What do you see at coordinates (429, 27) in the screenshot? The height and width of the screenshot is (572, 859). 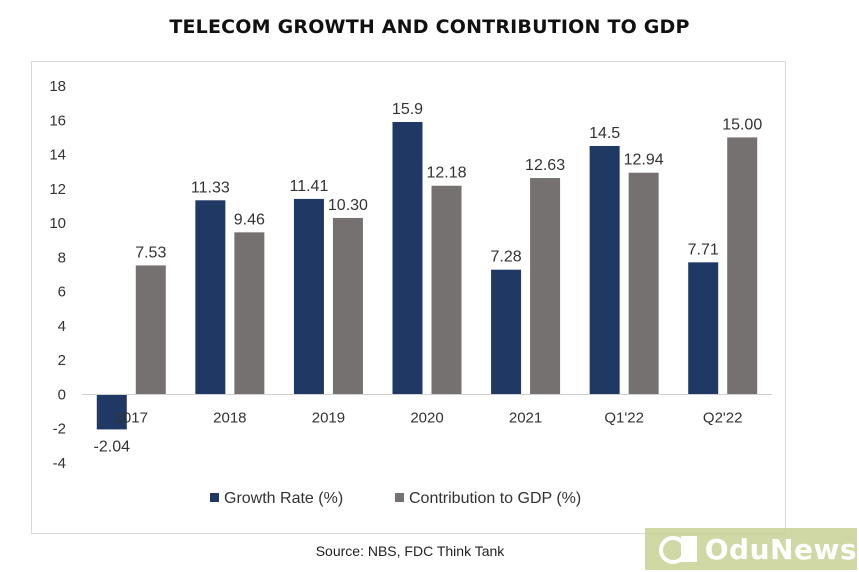 I see `chart-title: TELECOM GROWTH AND CONTRIBUTION TO GDP` at bounding box center [429, 27].